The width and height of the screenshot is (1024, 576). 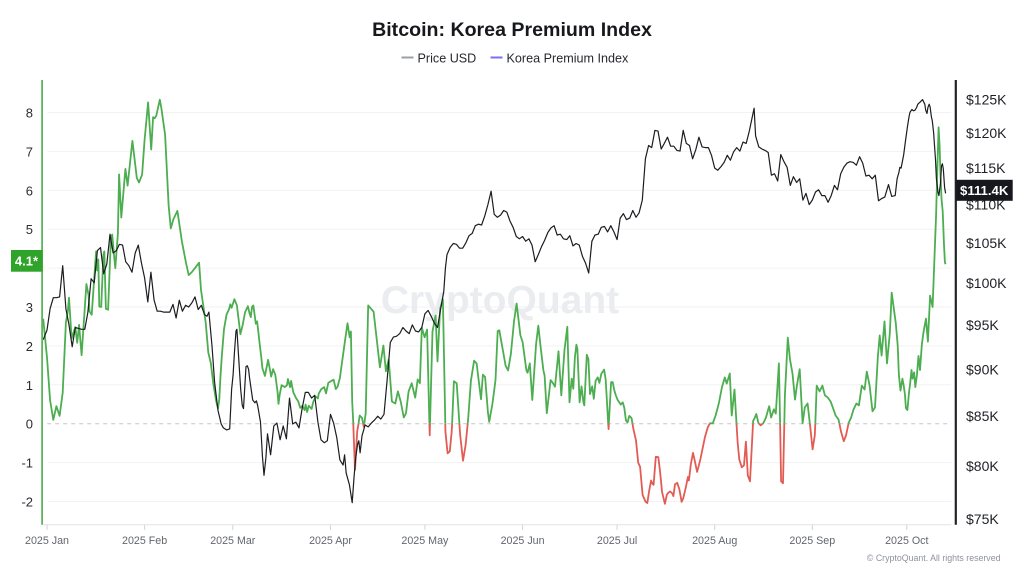 I want to click on svg-text: 3, so click(x=29, y=307).